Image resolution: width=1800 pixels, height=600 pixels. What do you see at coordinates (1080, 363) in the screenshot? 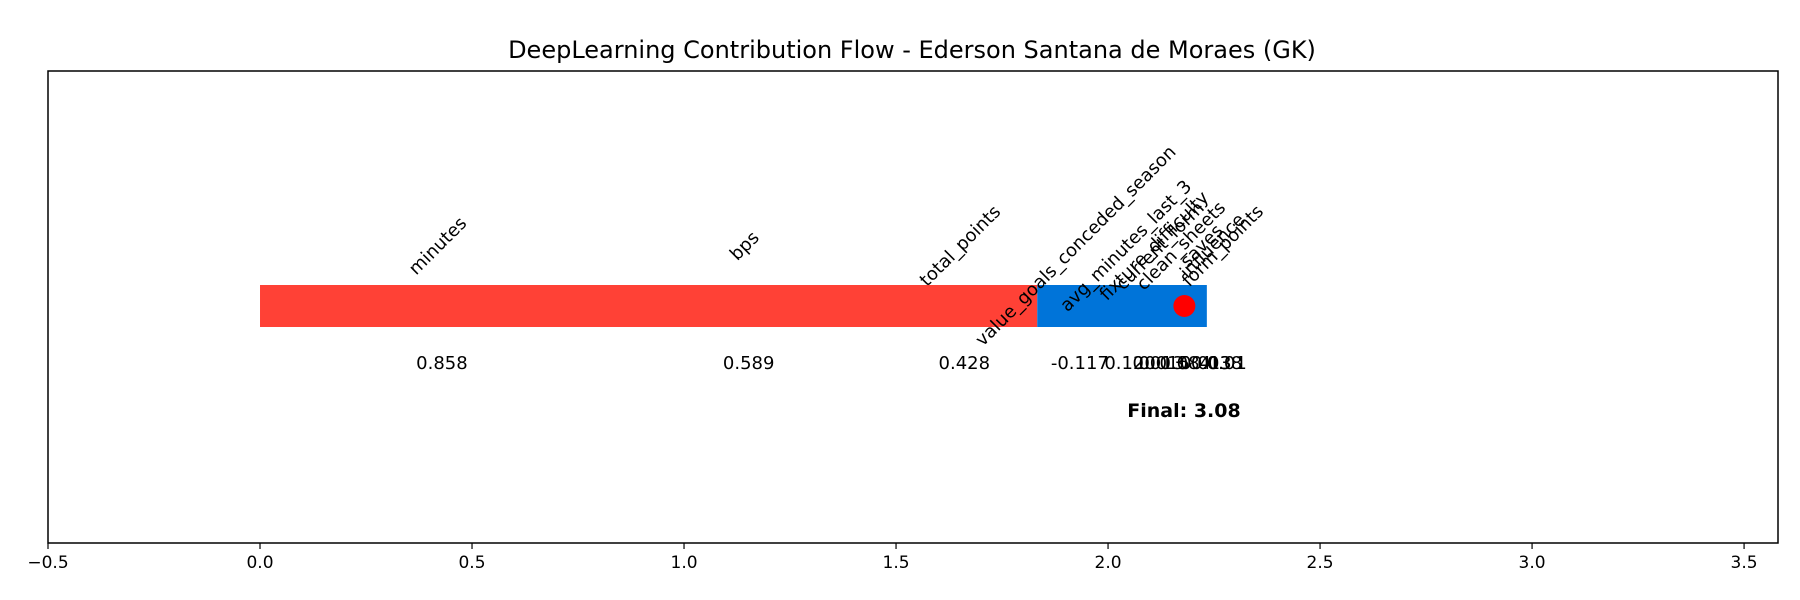
I see `value-label: -0.117` at bounding box center [1080, 363].